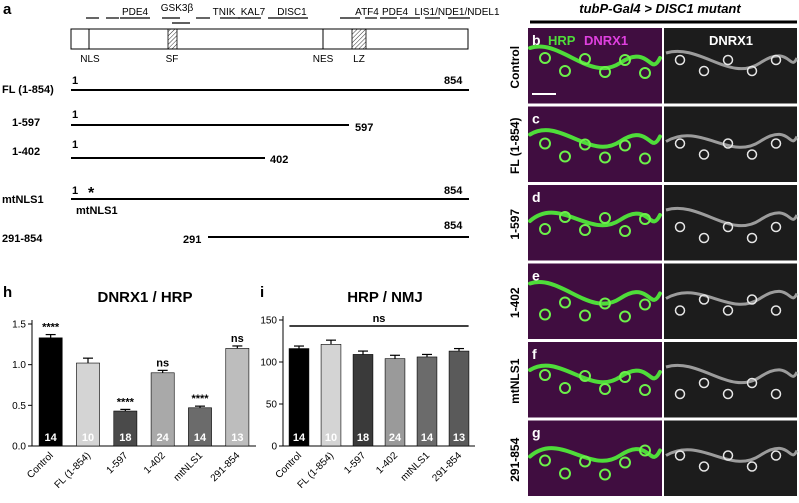 This screenshot has height=503, width=799. I want to click on construct-name-1-402: 1-402, so click(26, 152).